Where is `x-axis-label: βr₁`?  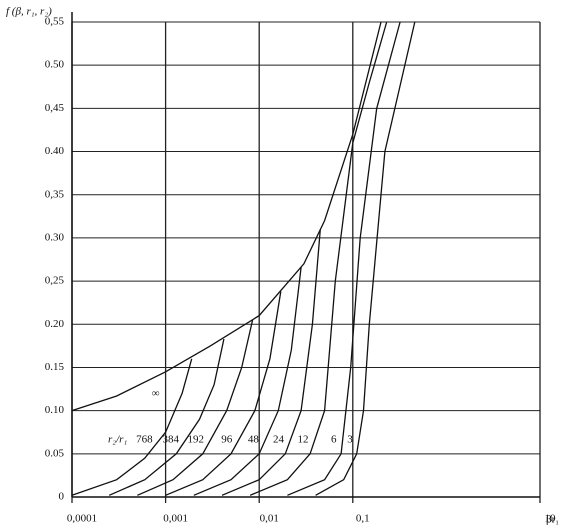 x-axis-label: βr₁ is located at coordinates (552, 520).